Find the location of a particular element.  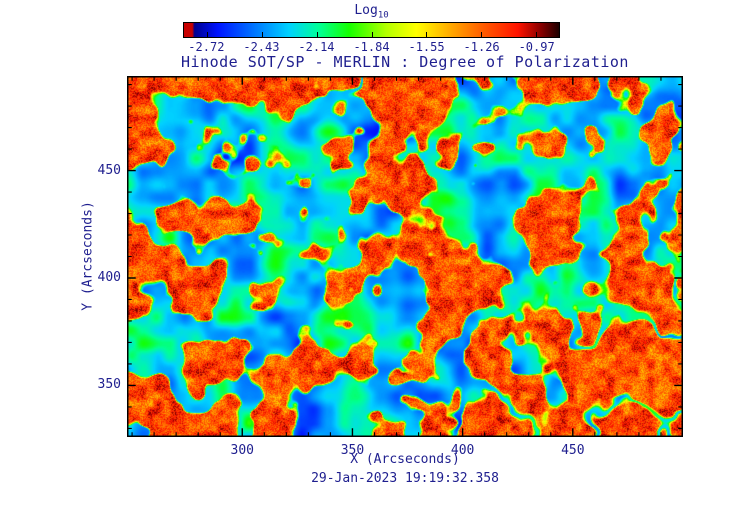

colorbar-title-text: Log is located at coordinates (366, 10).